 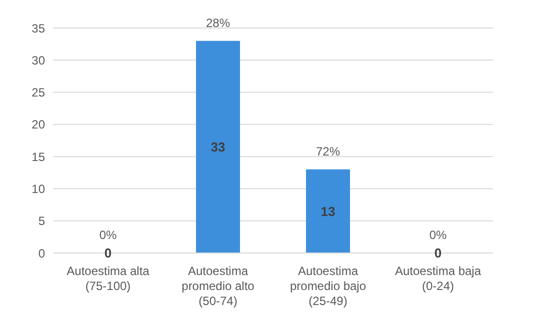 I want to click on y-tick-label: 35, so click(x=39, y=28).